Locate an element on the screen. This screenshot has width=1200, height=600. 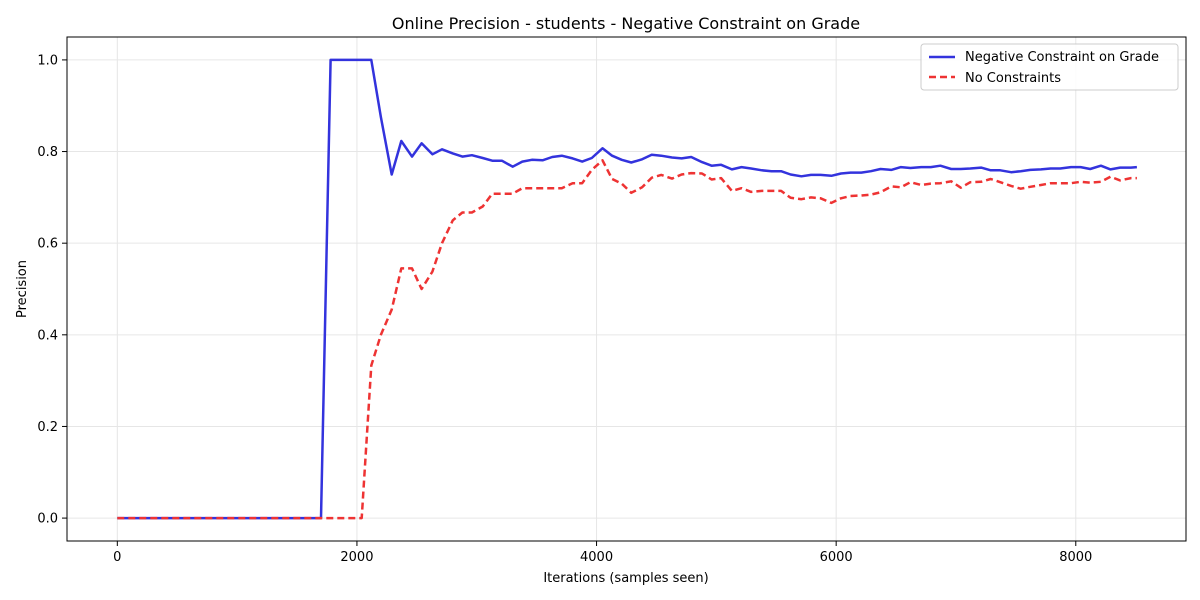
y-tick-label: 0.0 is located at coordinates (47, 519).